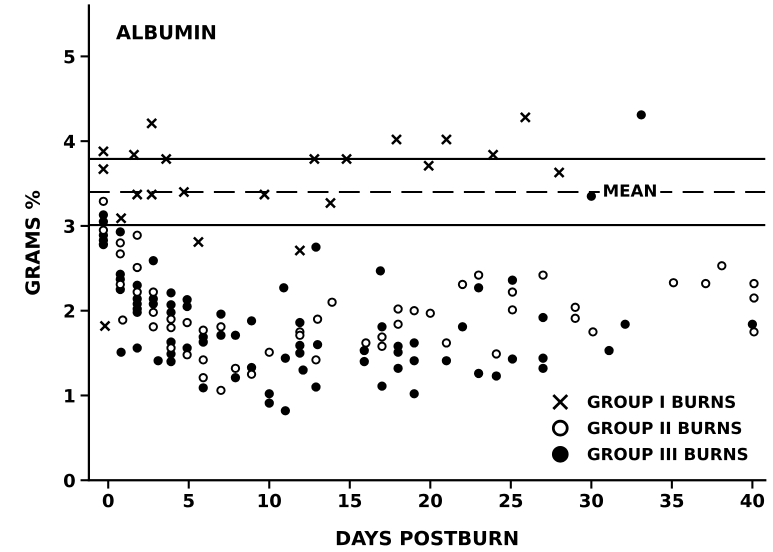  I want to click on ref-line-label: MEAN, so click(630, 190).